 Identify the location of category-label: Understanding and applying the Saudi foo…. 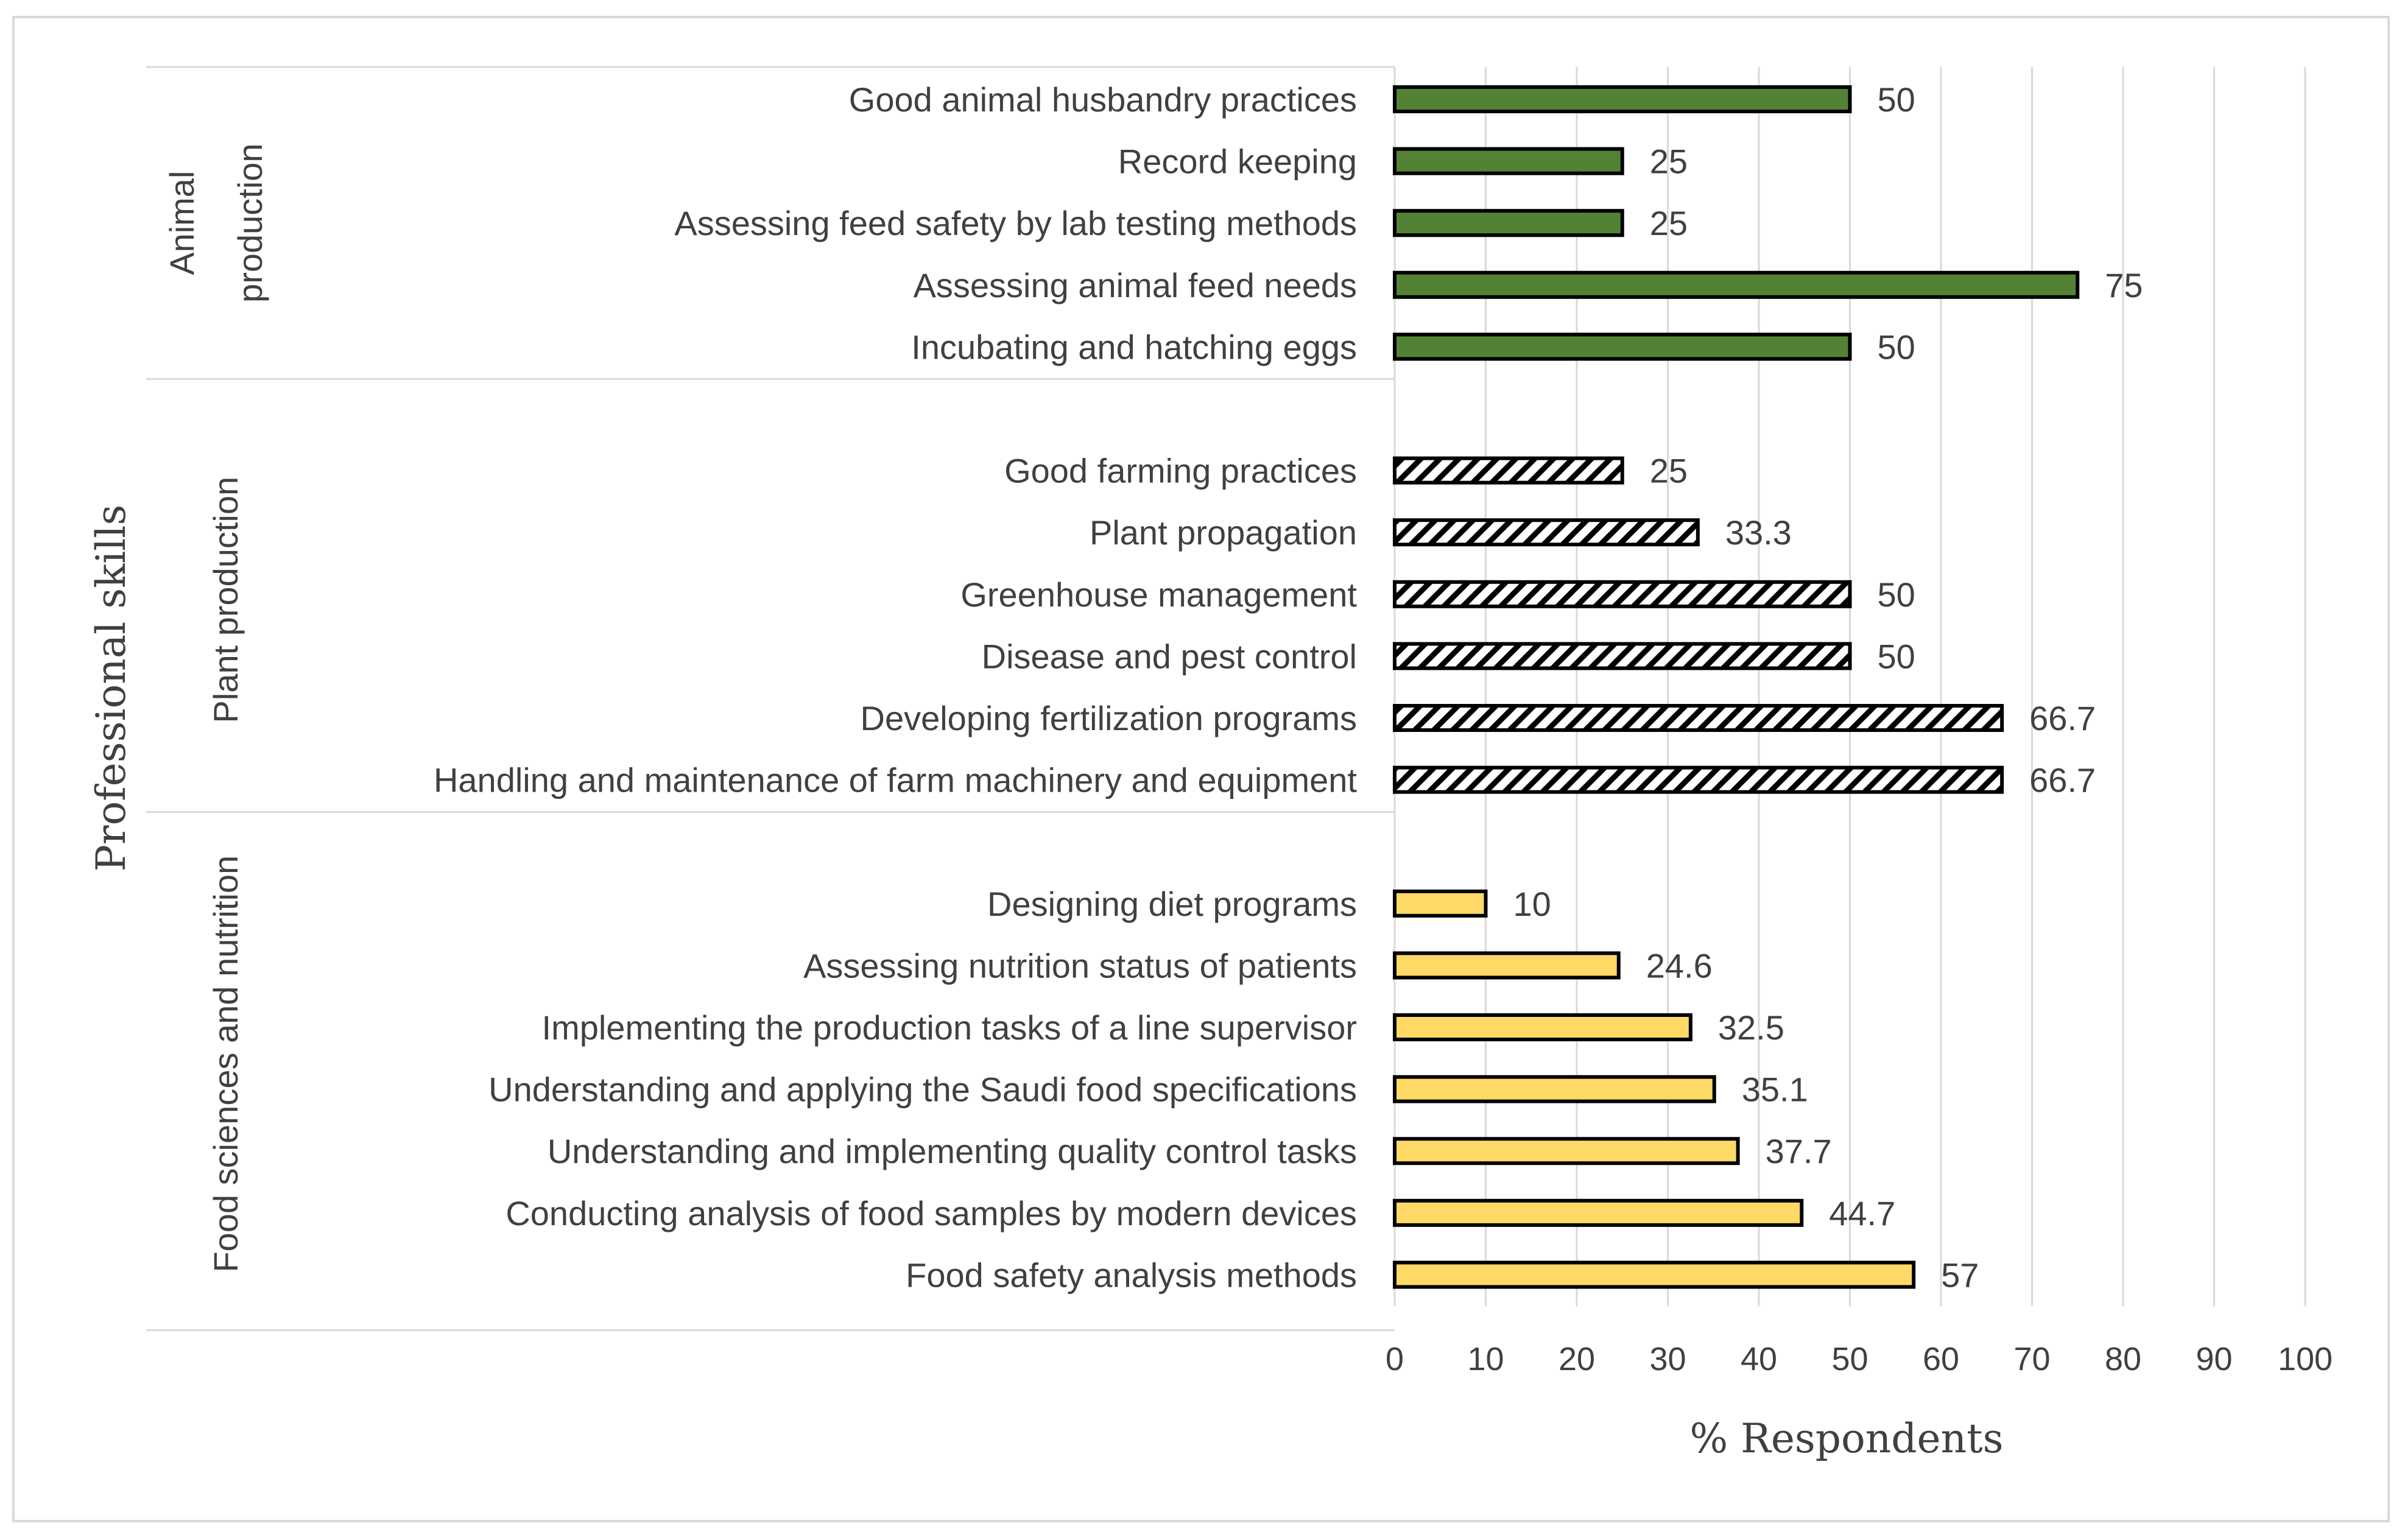
(922, 1090).